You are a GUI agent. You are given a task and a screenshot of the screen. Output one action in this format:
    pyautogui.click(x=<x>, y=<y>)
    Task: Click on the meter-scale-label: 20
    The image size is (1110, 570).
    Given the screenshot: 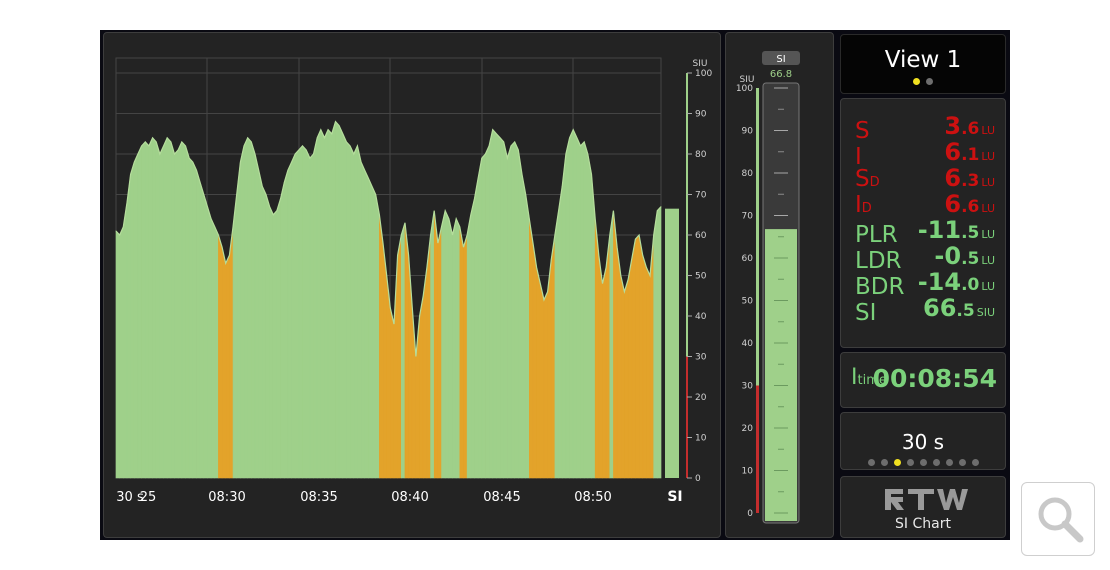 What is the action you would take?
    pyautogui.click(x=748, y=429)
    